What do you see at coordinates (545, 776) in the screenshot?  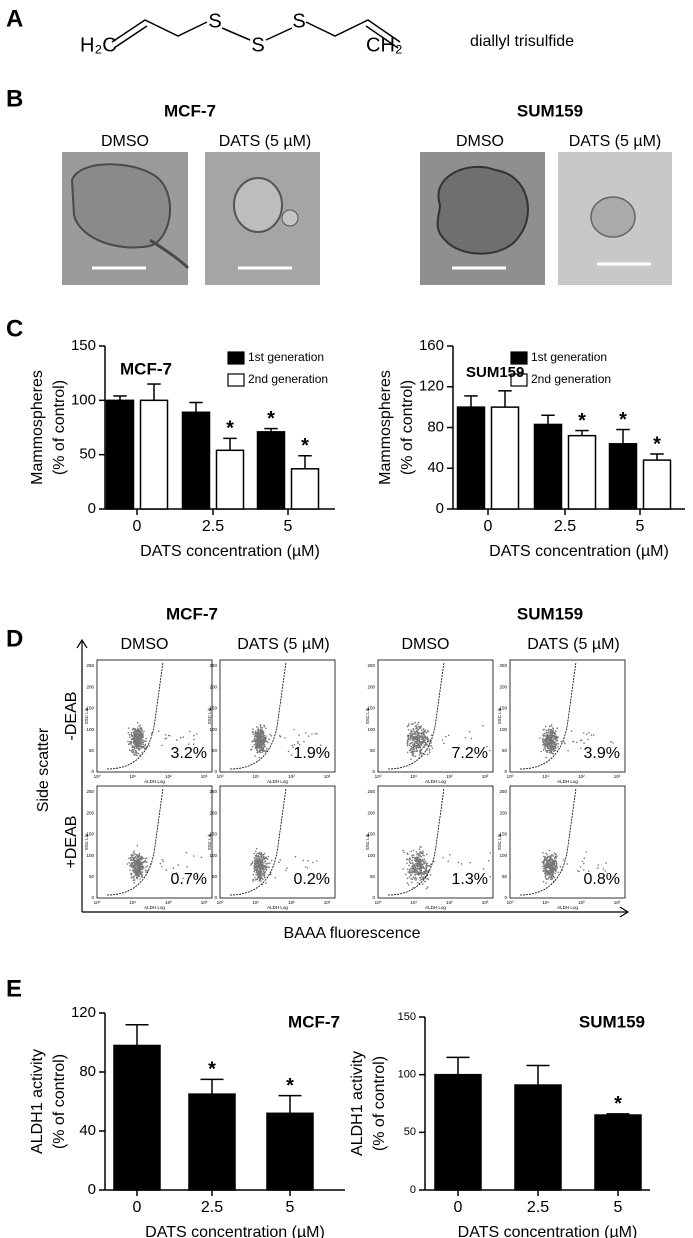 I see `plot-x-tick: 10¹` at bounding box center [545, 776].